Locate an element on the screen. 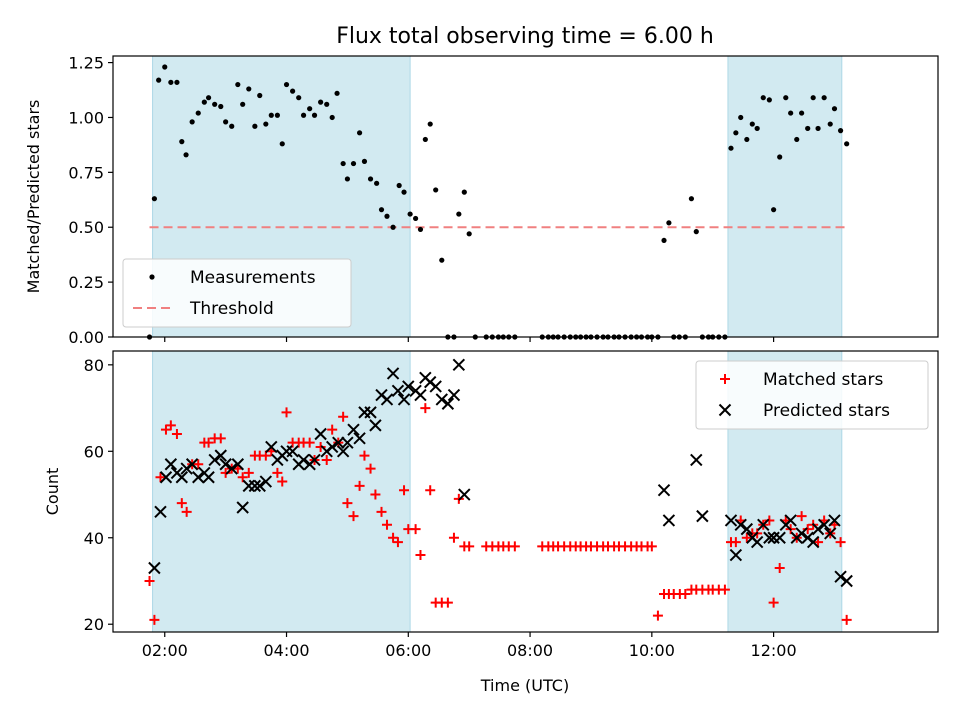  y-tick-label: 0.50 is located at coordinates (86, 227).